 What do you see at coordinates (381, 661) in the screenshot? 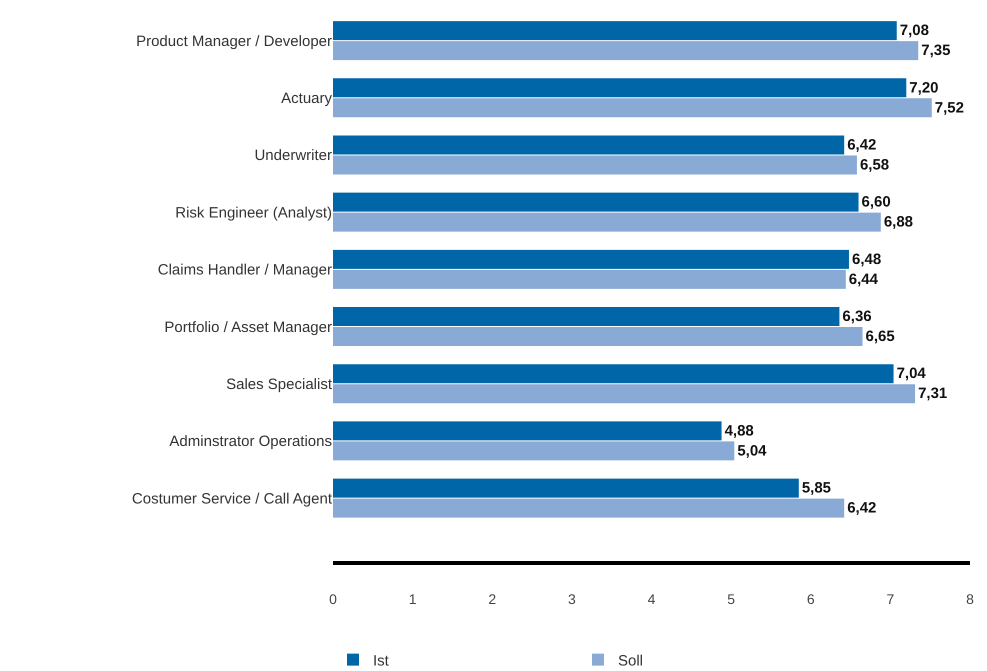
I see `legend-label: Ist` at bounding box center [381, 661].